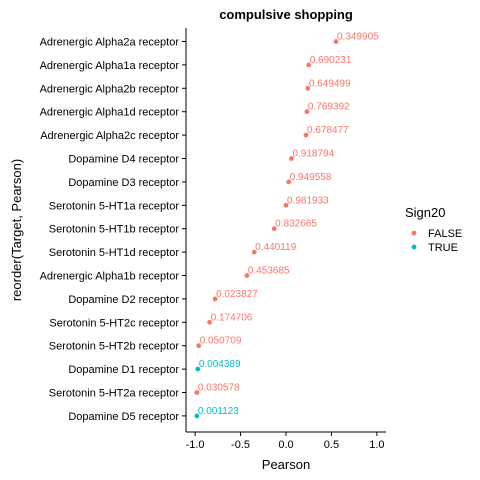 The image size is (480, 480). Describe the element at coordinates (414, 247) in the screenshot. I see `legend-key-true` at that location.